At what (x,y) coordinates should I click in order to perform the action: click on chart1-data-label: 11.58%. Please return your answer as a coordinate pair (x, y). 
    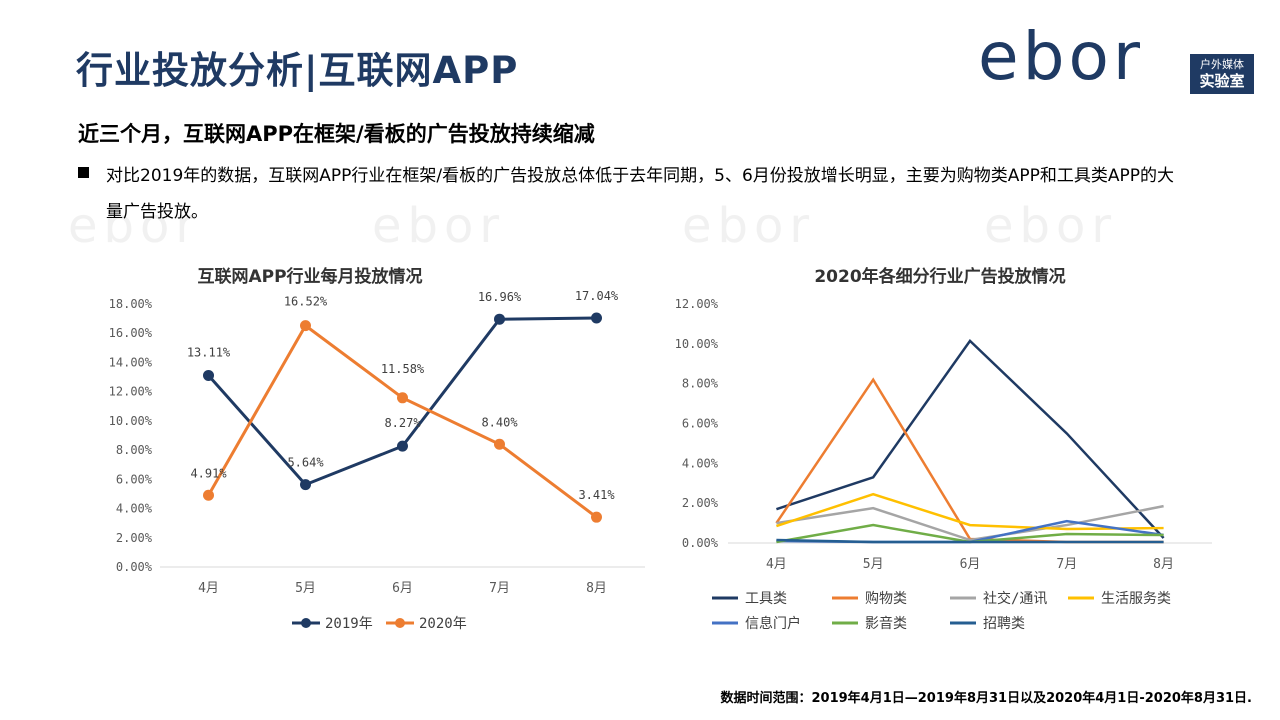
    Looking at the image, I should click on (403, 369).